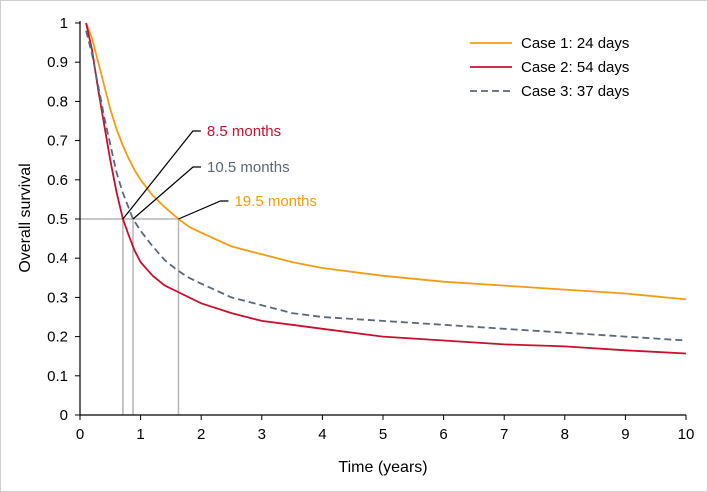 This screenshot has height=492, width=708. I want to click on x-tick-label: 10, so click(686, 434).